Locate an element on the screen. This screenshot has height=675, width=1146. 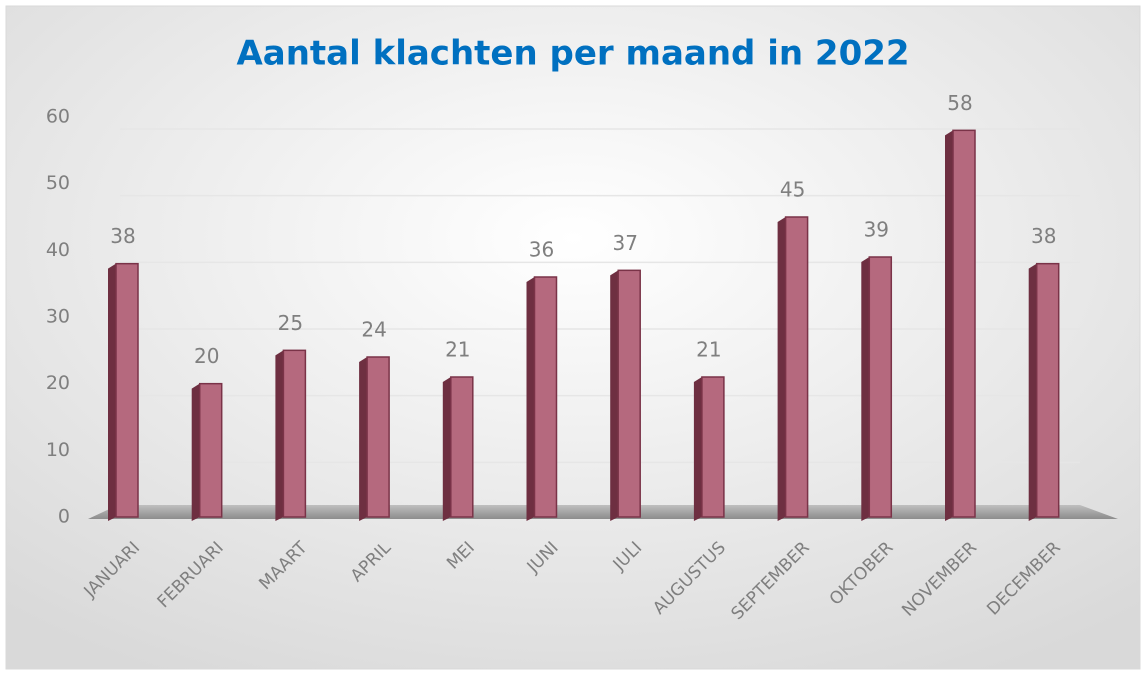
data-label: 58 is located at coordinates (959, 103).